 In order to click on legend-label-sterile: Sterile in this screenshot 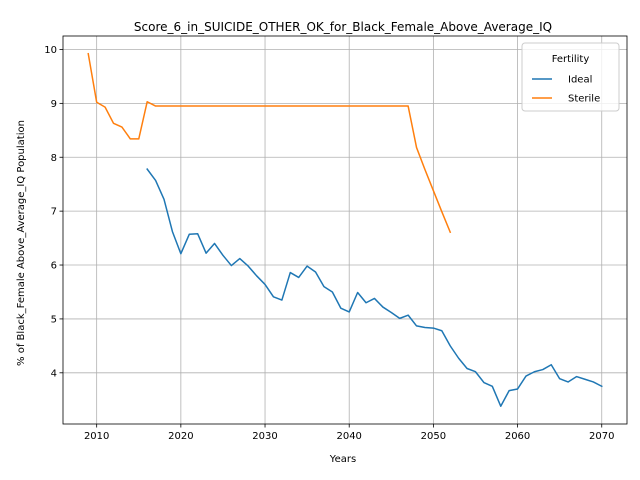, I will do `click(584, 99)`.